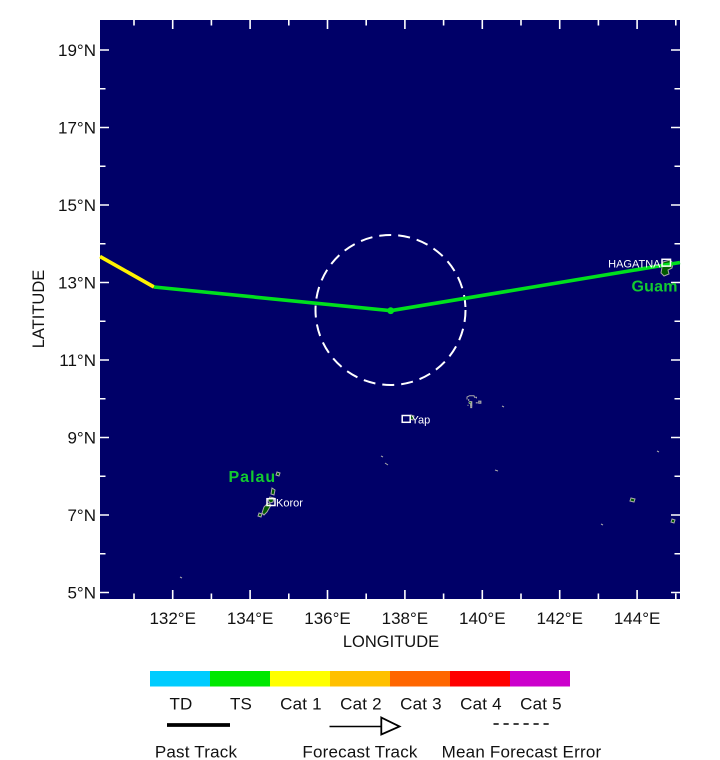  Describe the element at coordinates (241, 704) in the screenshot. I see `svg-text: TS` at that location.